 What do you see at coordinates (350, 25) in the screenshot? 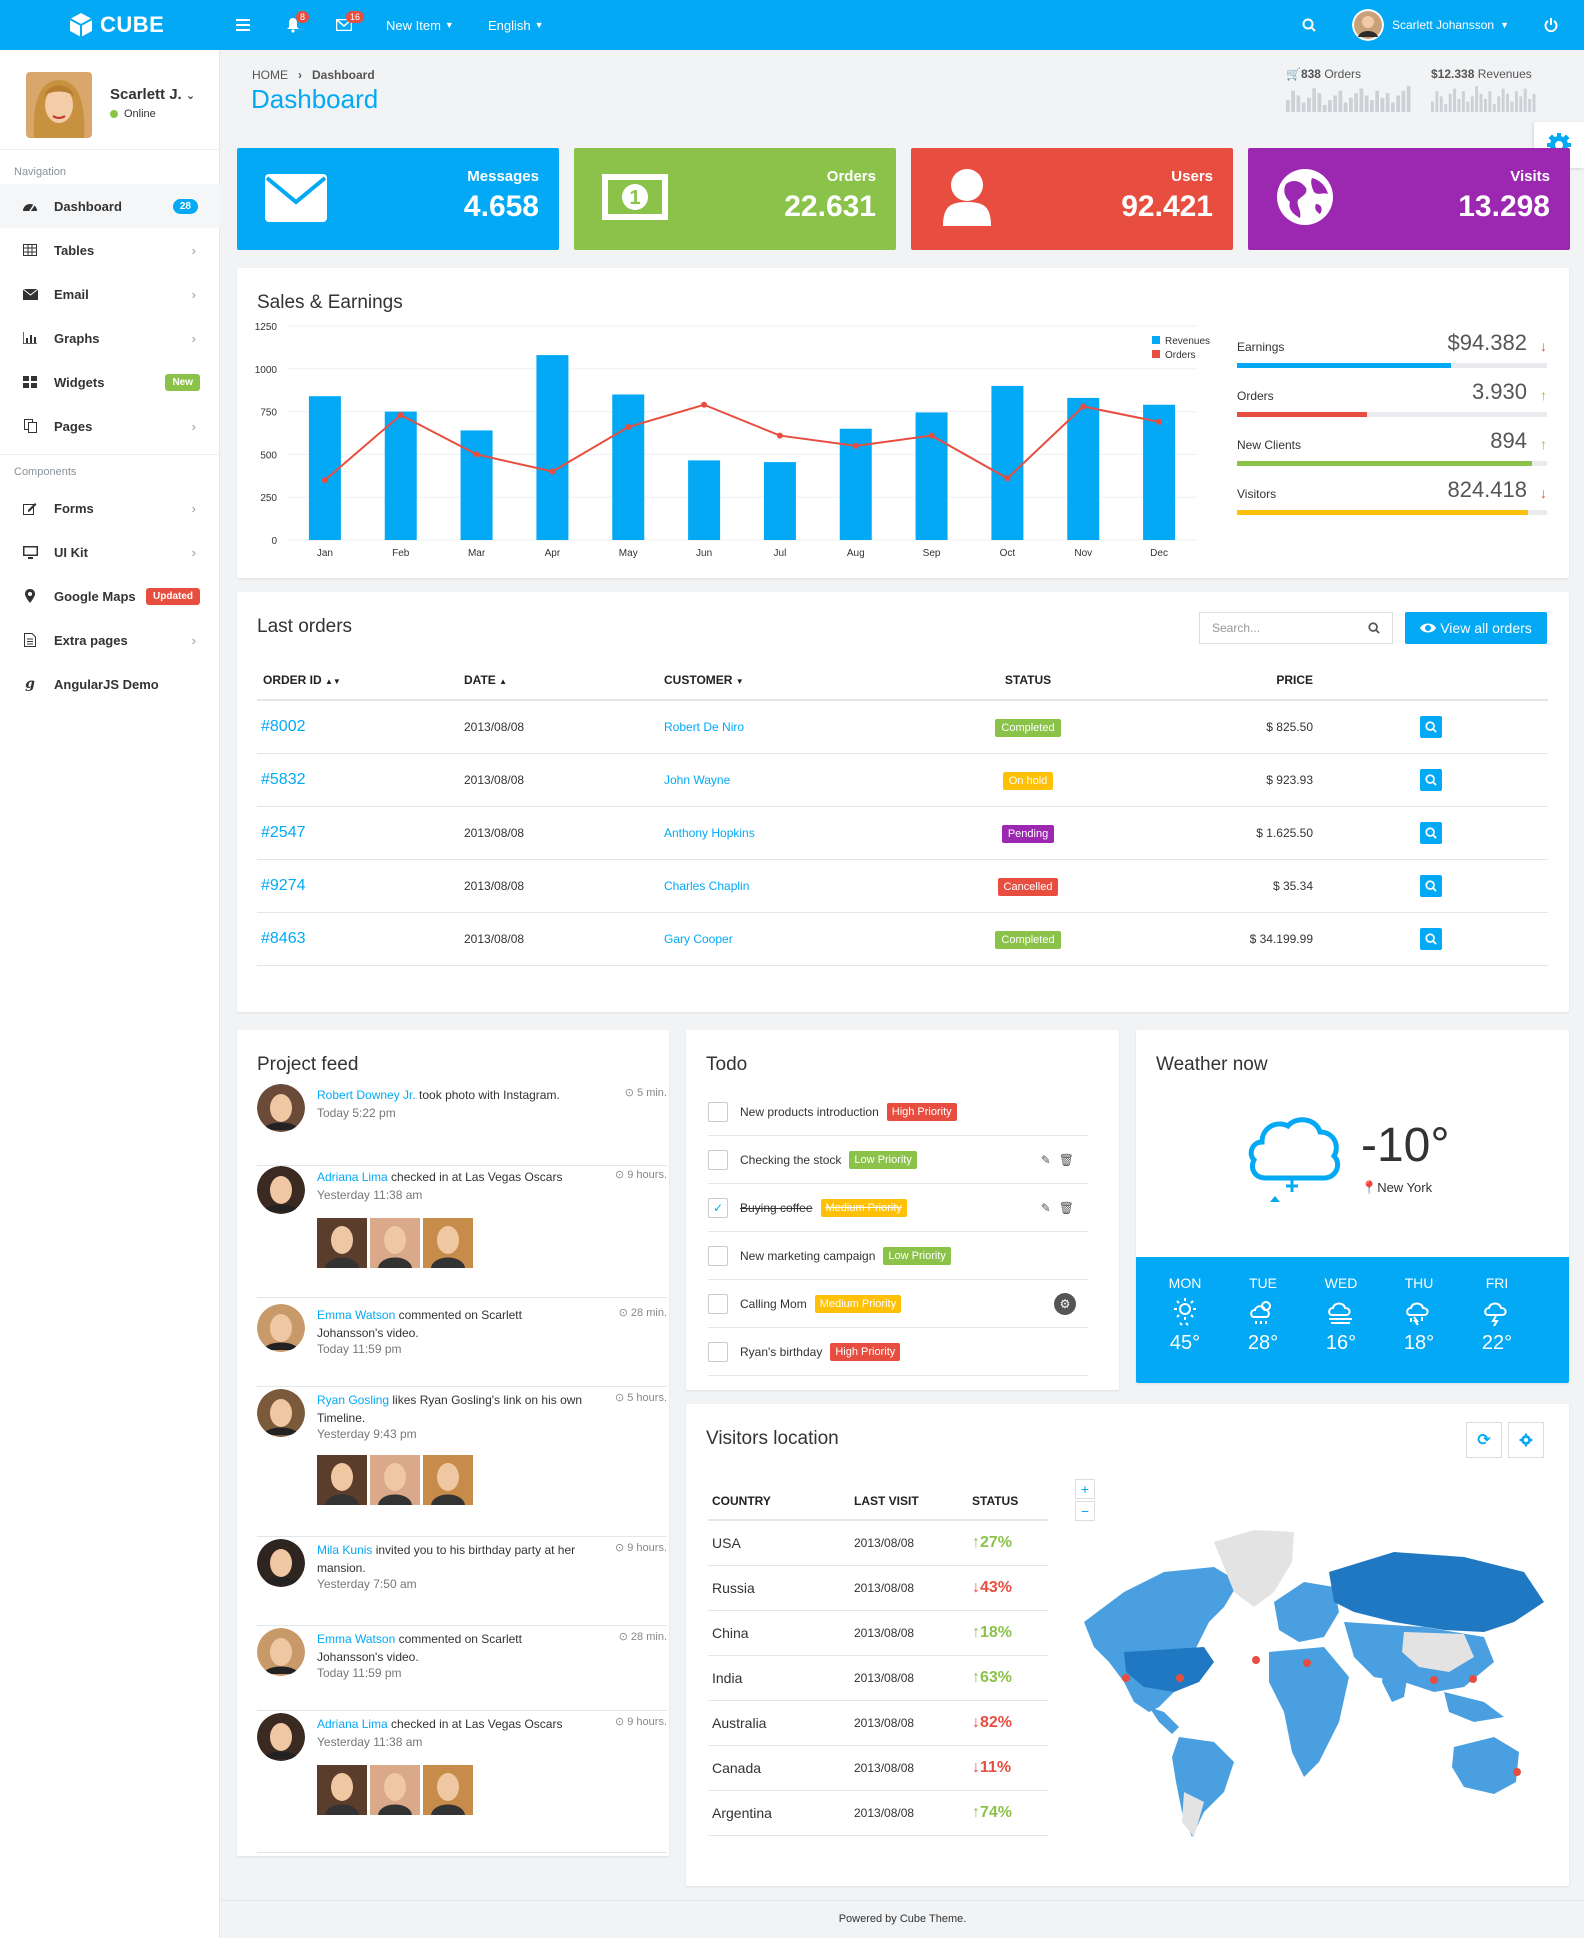
I see `messages-button: 16` at bounding box center [350, 25].